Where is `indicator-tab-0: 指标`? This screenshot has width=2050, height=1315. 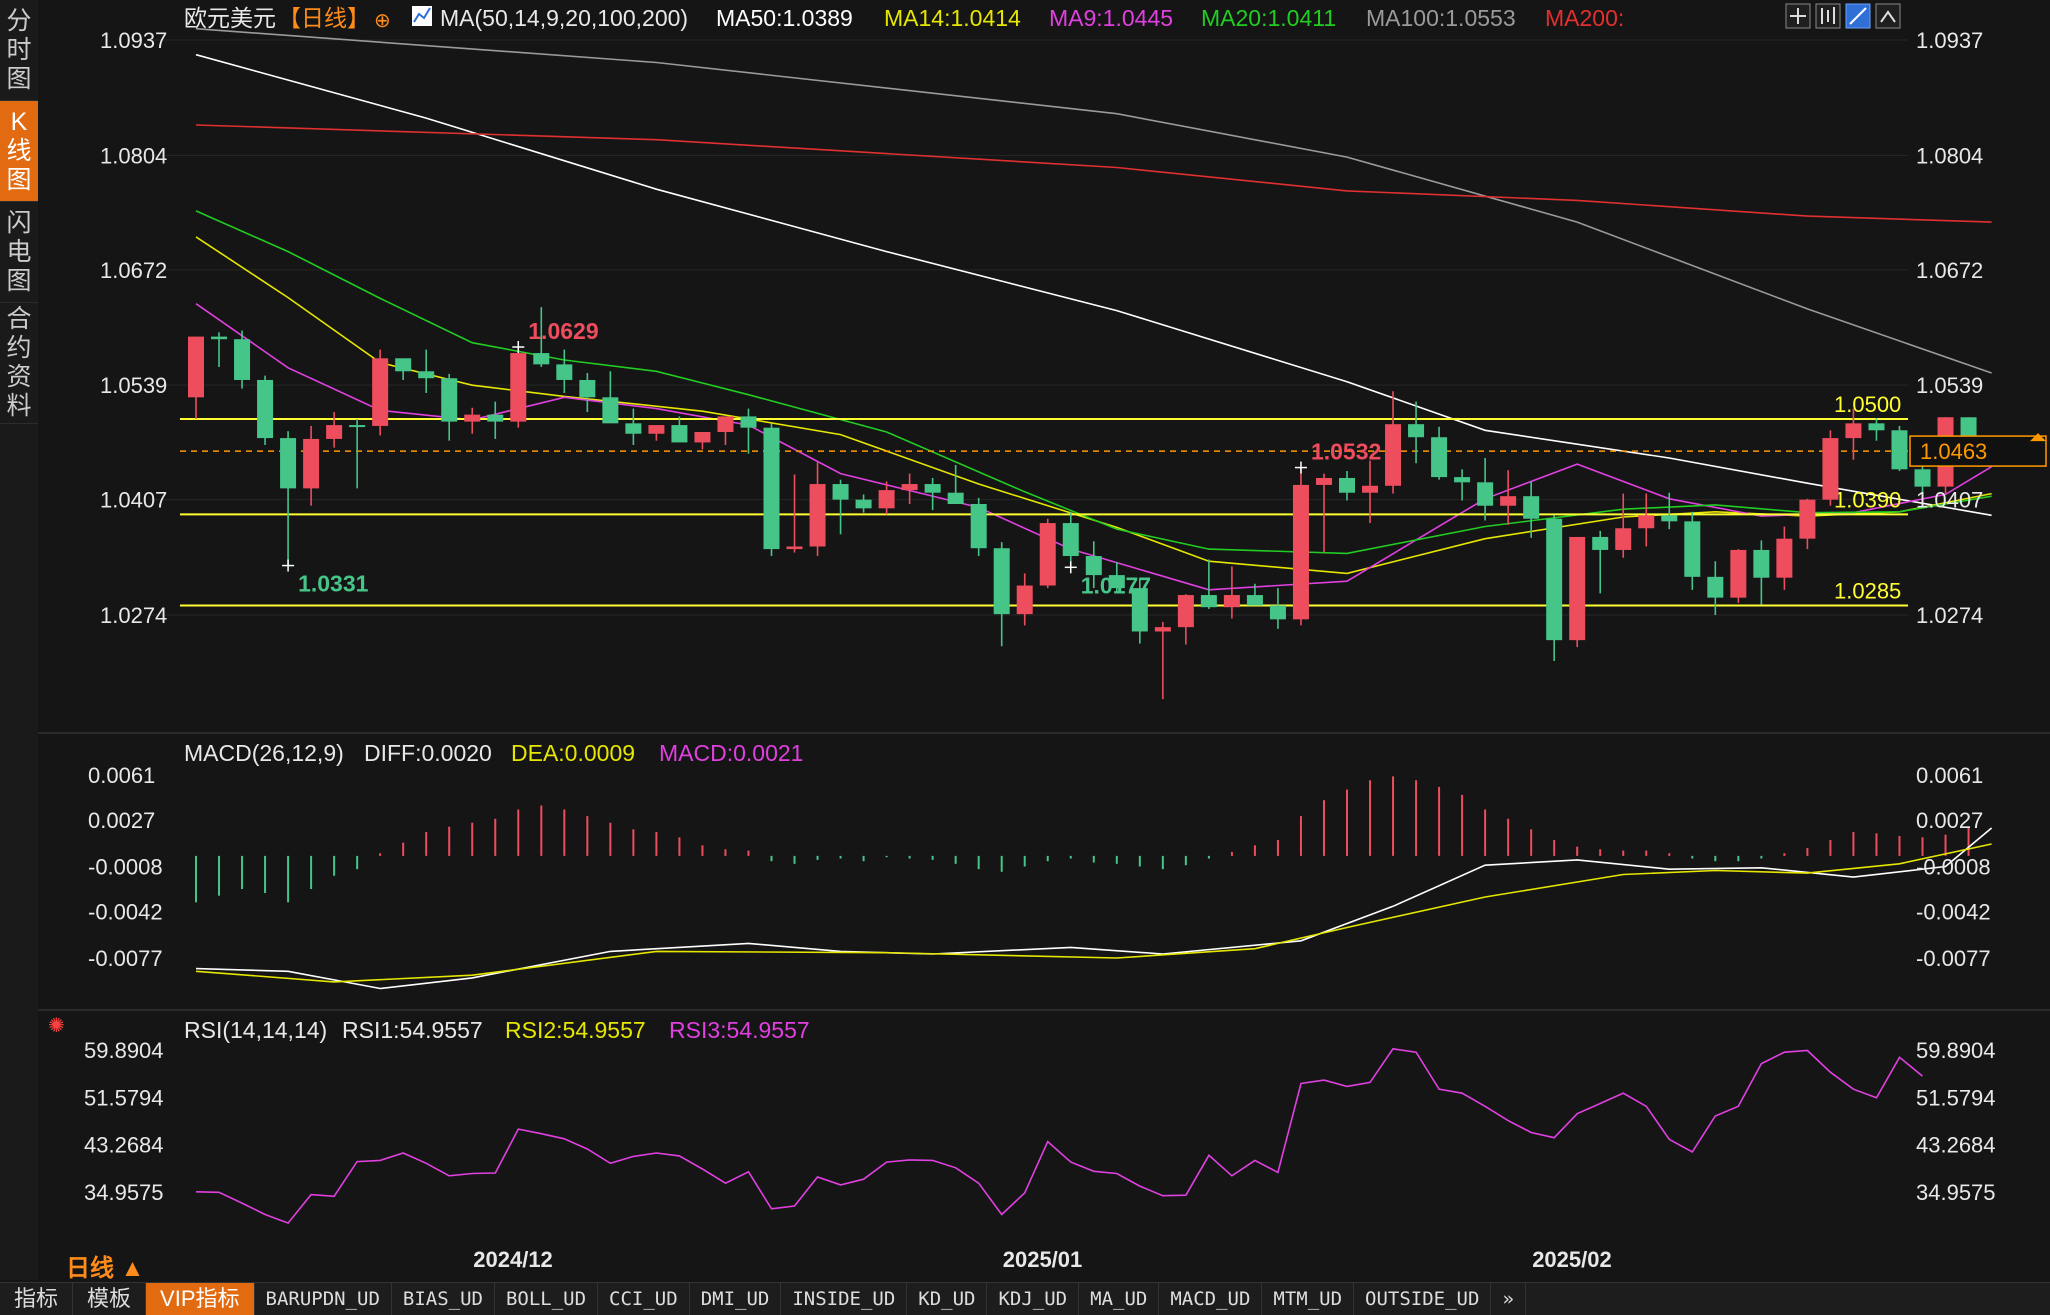 indicator-tab-0: 指标 is located at coordinates (37, 1299).